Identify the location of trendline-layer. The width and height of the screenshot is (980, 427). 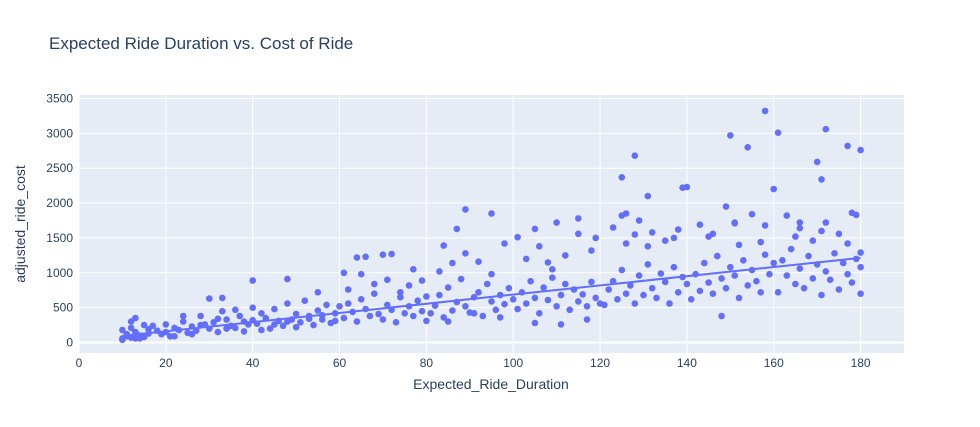
(491, 296).